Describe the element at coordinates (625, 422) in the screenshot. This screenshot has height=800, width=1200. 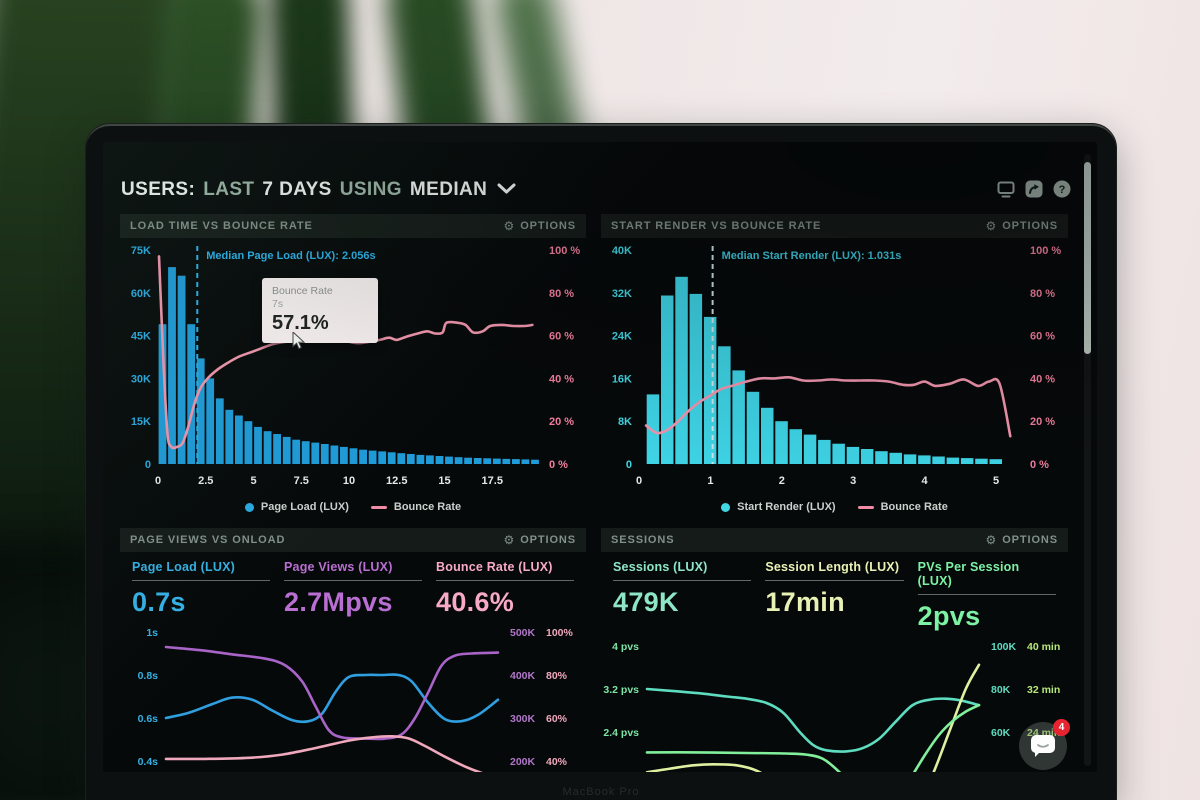
I see `y-axis-left-label: 8K` at that location.